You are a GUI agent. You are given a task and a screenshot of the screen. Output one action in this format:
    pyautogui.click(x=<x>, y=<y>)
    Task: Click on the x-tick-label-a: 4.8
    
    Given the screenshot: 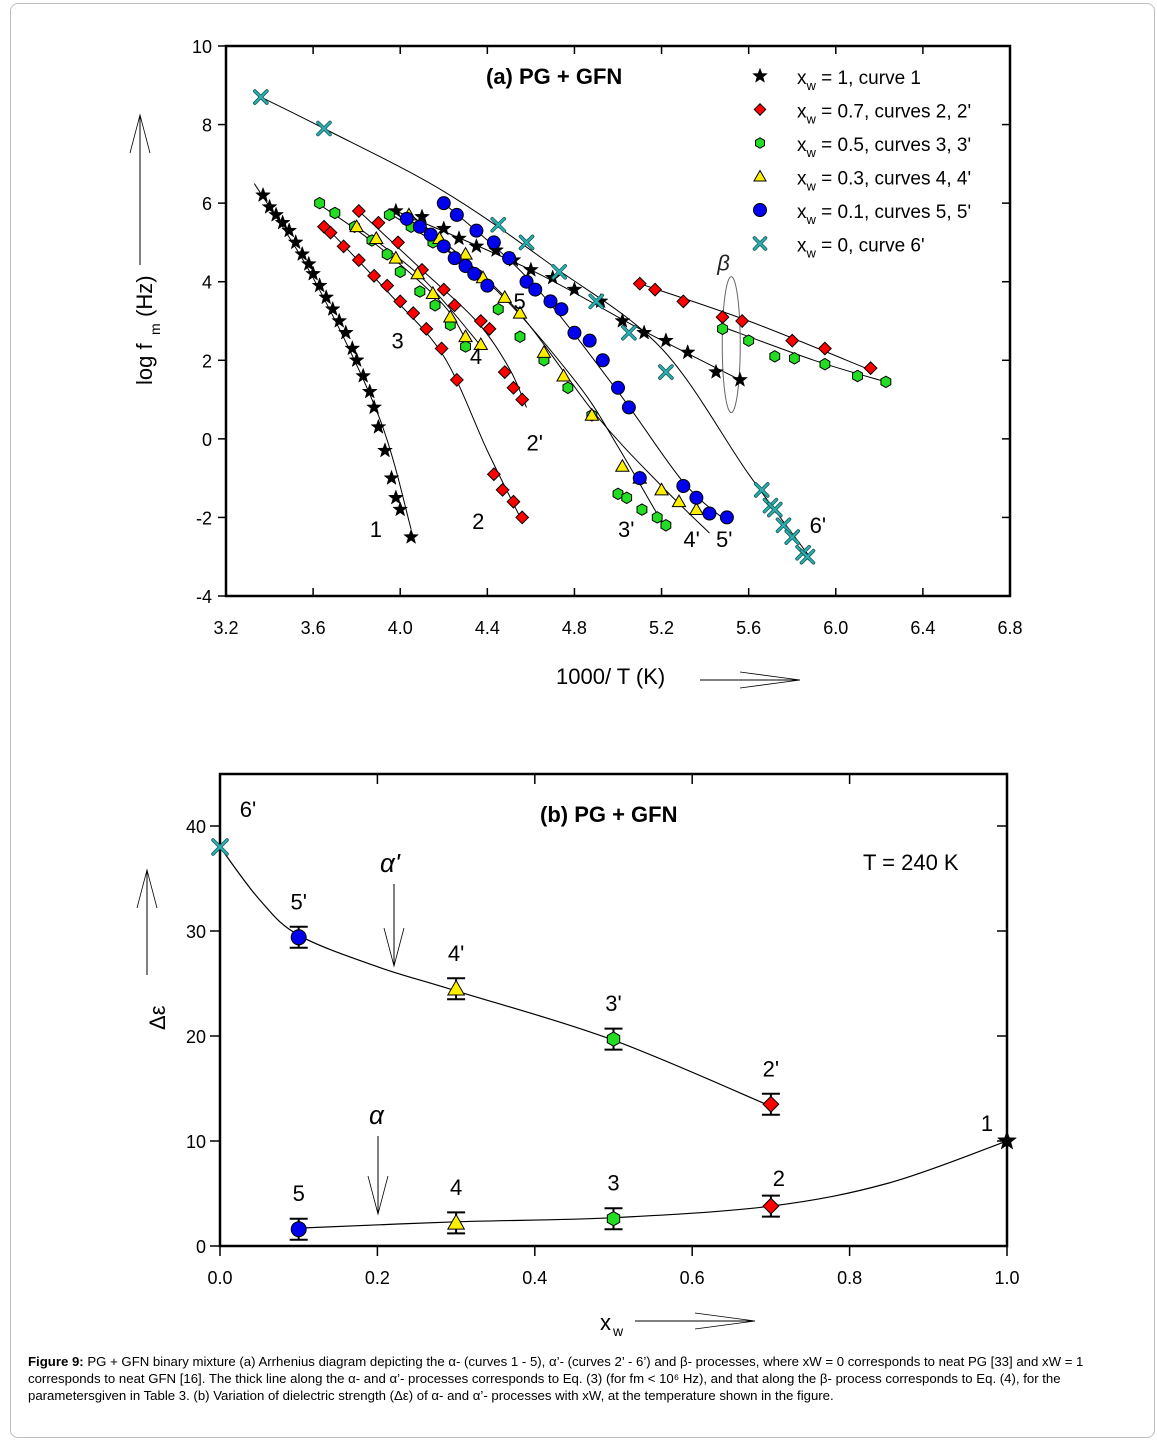 What is the action you would take?
    pyautogui.click(x=574, y=628)
    